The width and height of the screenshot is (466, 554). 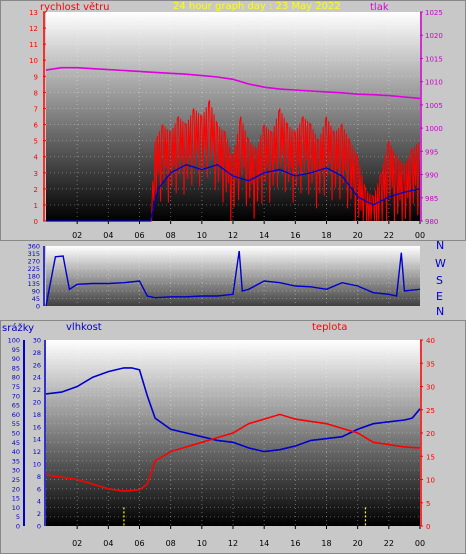 I want to click on rain-axis-tick-label: 45, so click(x=16, y=443).